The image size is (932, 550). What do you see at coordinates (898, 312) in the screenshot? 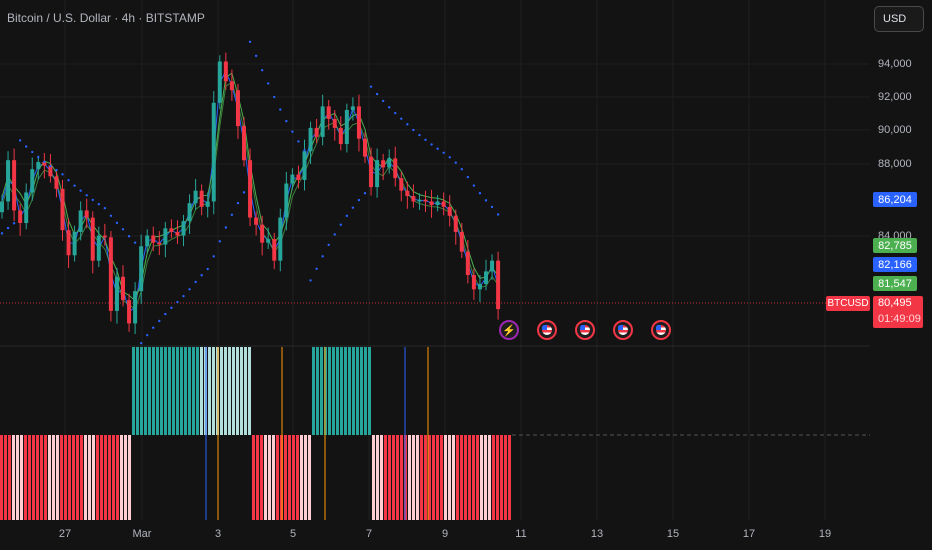
I see `last-price-label: 80,495 01:49:09` at bounding box center [898, 312].